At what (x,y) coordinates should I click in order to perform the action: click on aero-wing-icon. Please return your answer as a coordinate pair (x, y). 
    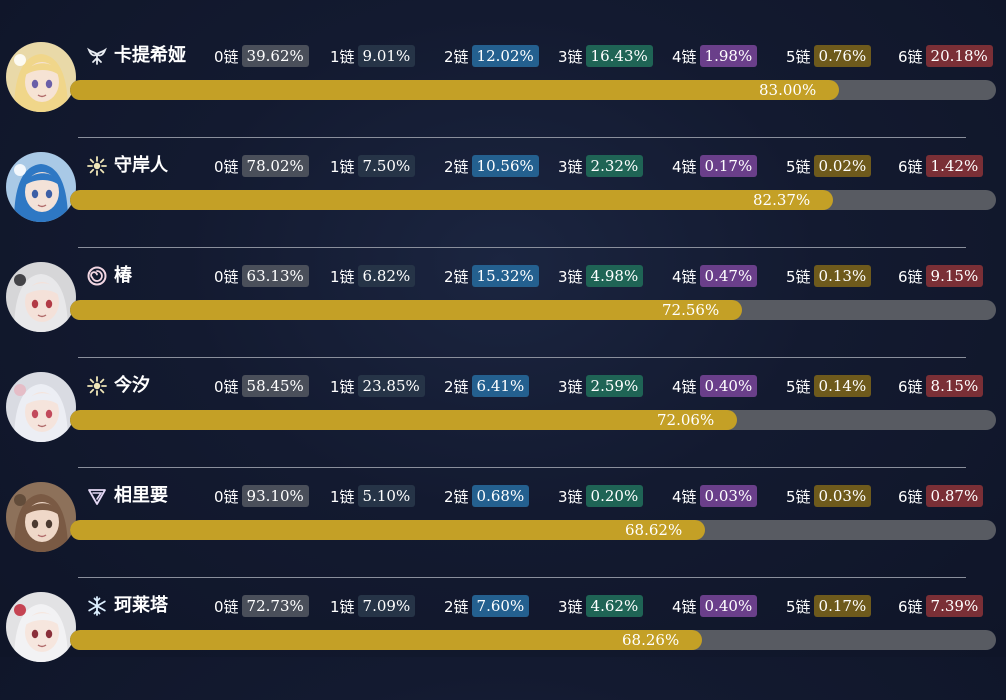
    Looking at the image, I should click on (97, 56).